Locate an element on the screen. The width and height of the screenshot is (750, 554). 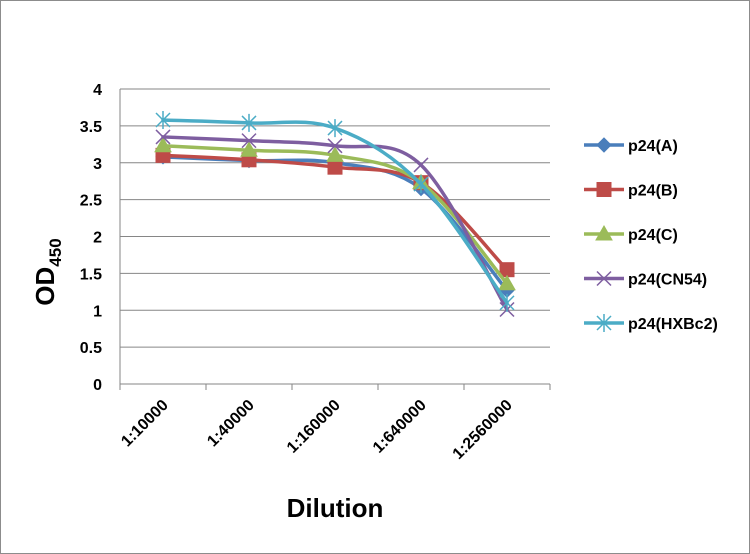
x-tick-label: 1:10000 is located at coordinates (145, 424).